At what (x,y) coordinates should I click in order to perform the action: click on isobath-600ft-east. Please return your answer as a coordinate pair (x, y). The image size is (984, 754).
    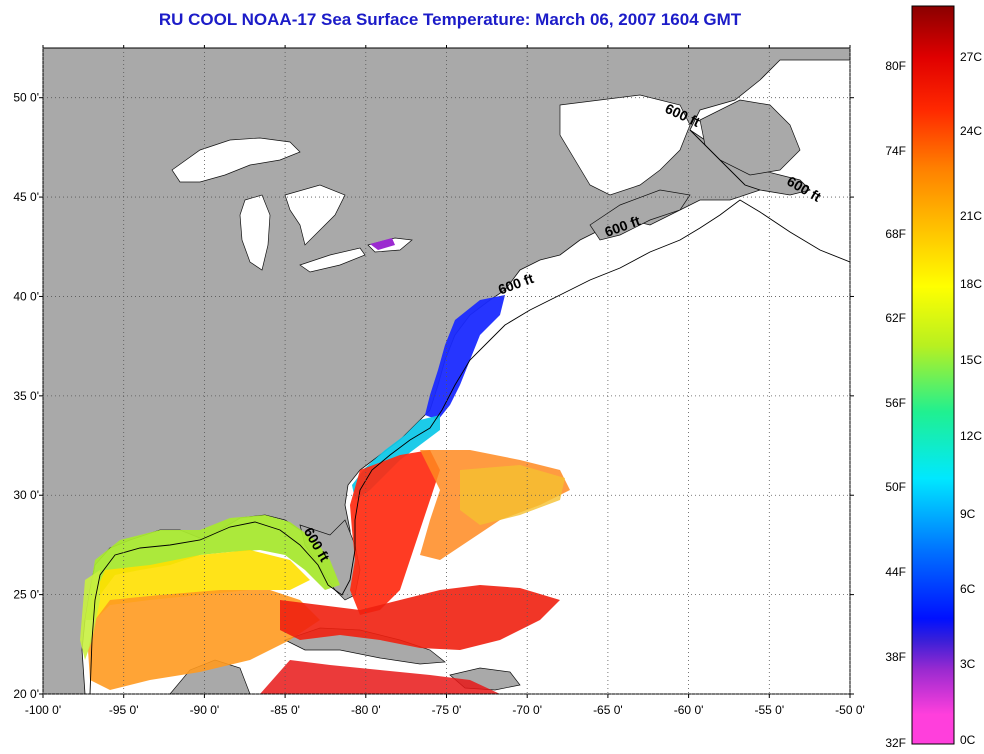
    Looking at the image, I should click on (725, 160).